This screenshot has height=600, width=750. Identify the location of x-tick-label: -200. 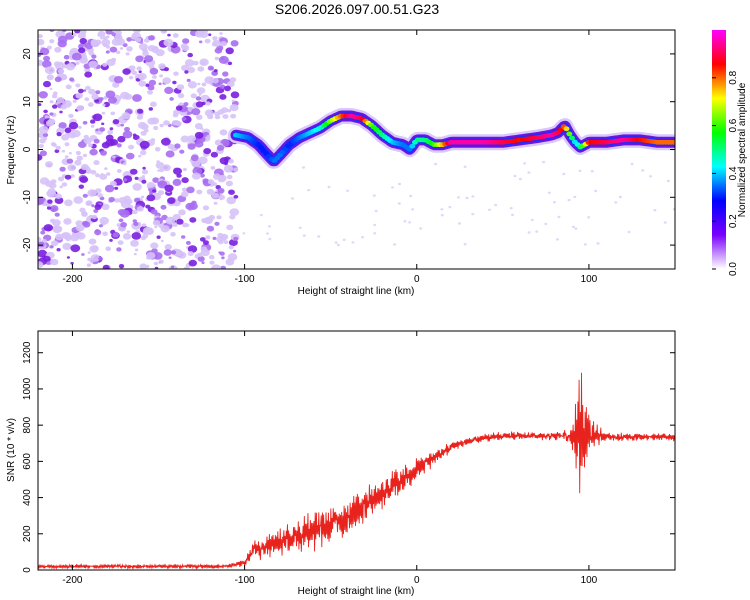
(72, 279).